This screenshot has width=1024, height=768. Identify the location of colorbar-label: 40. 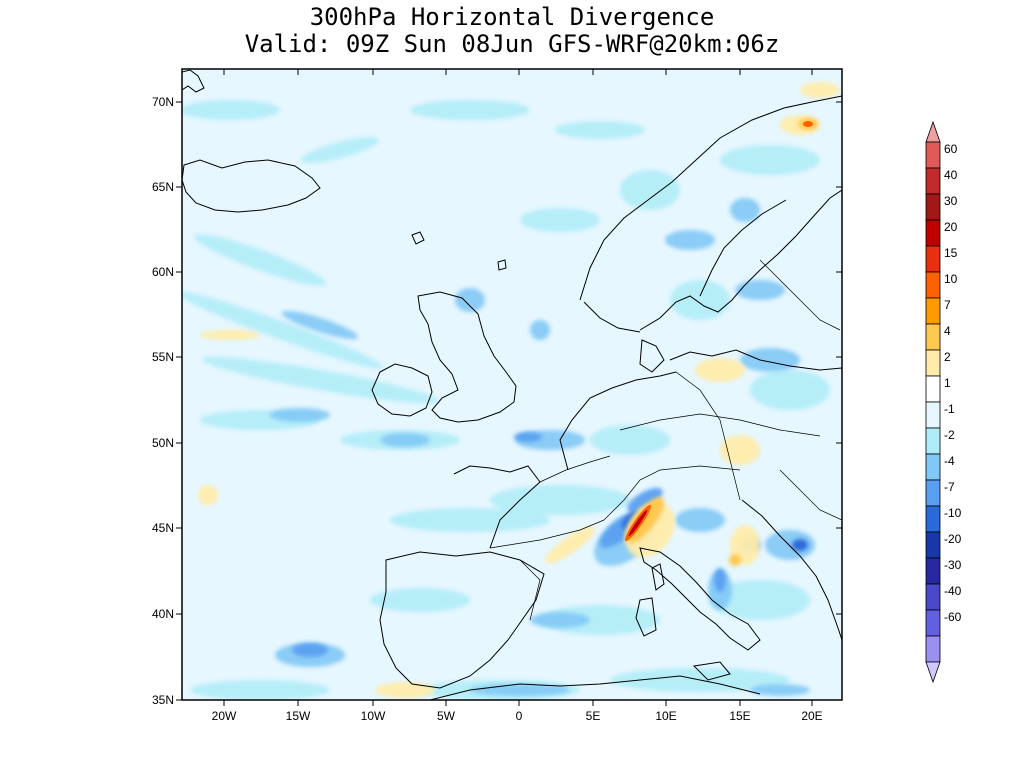
(951, 175).